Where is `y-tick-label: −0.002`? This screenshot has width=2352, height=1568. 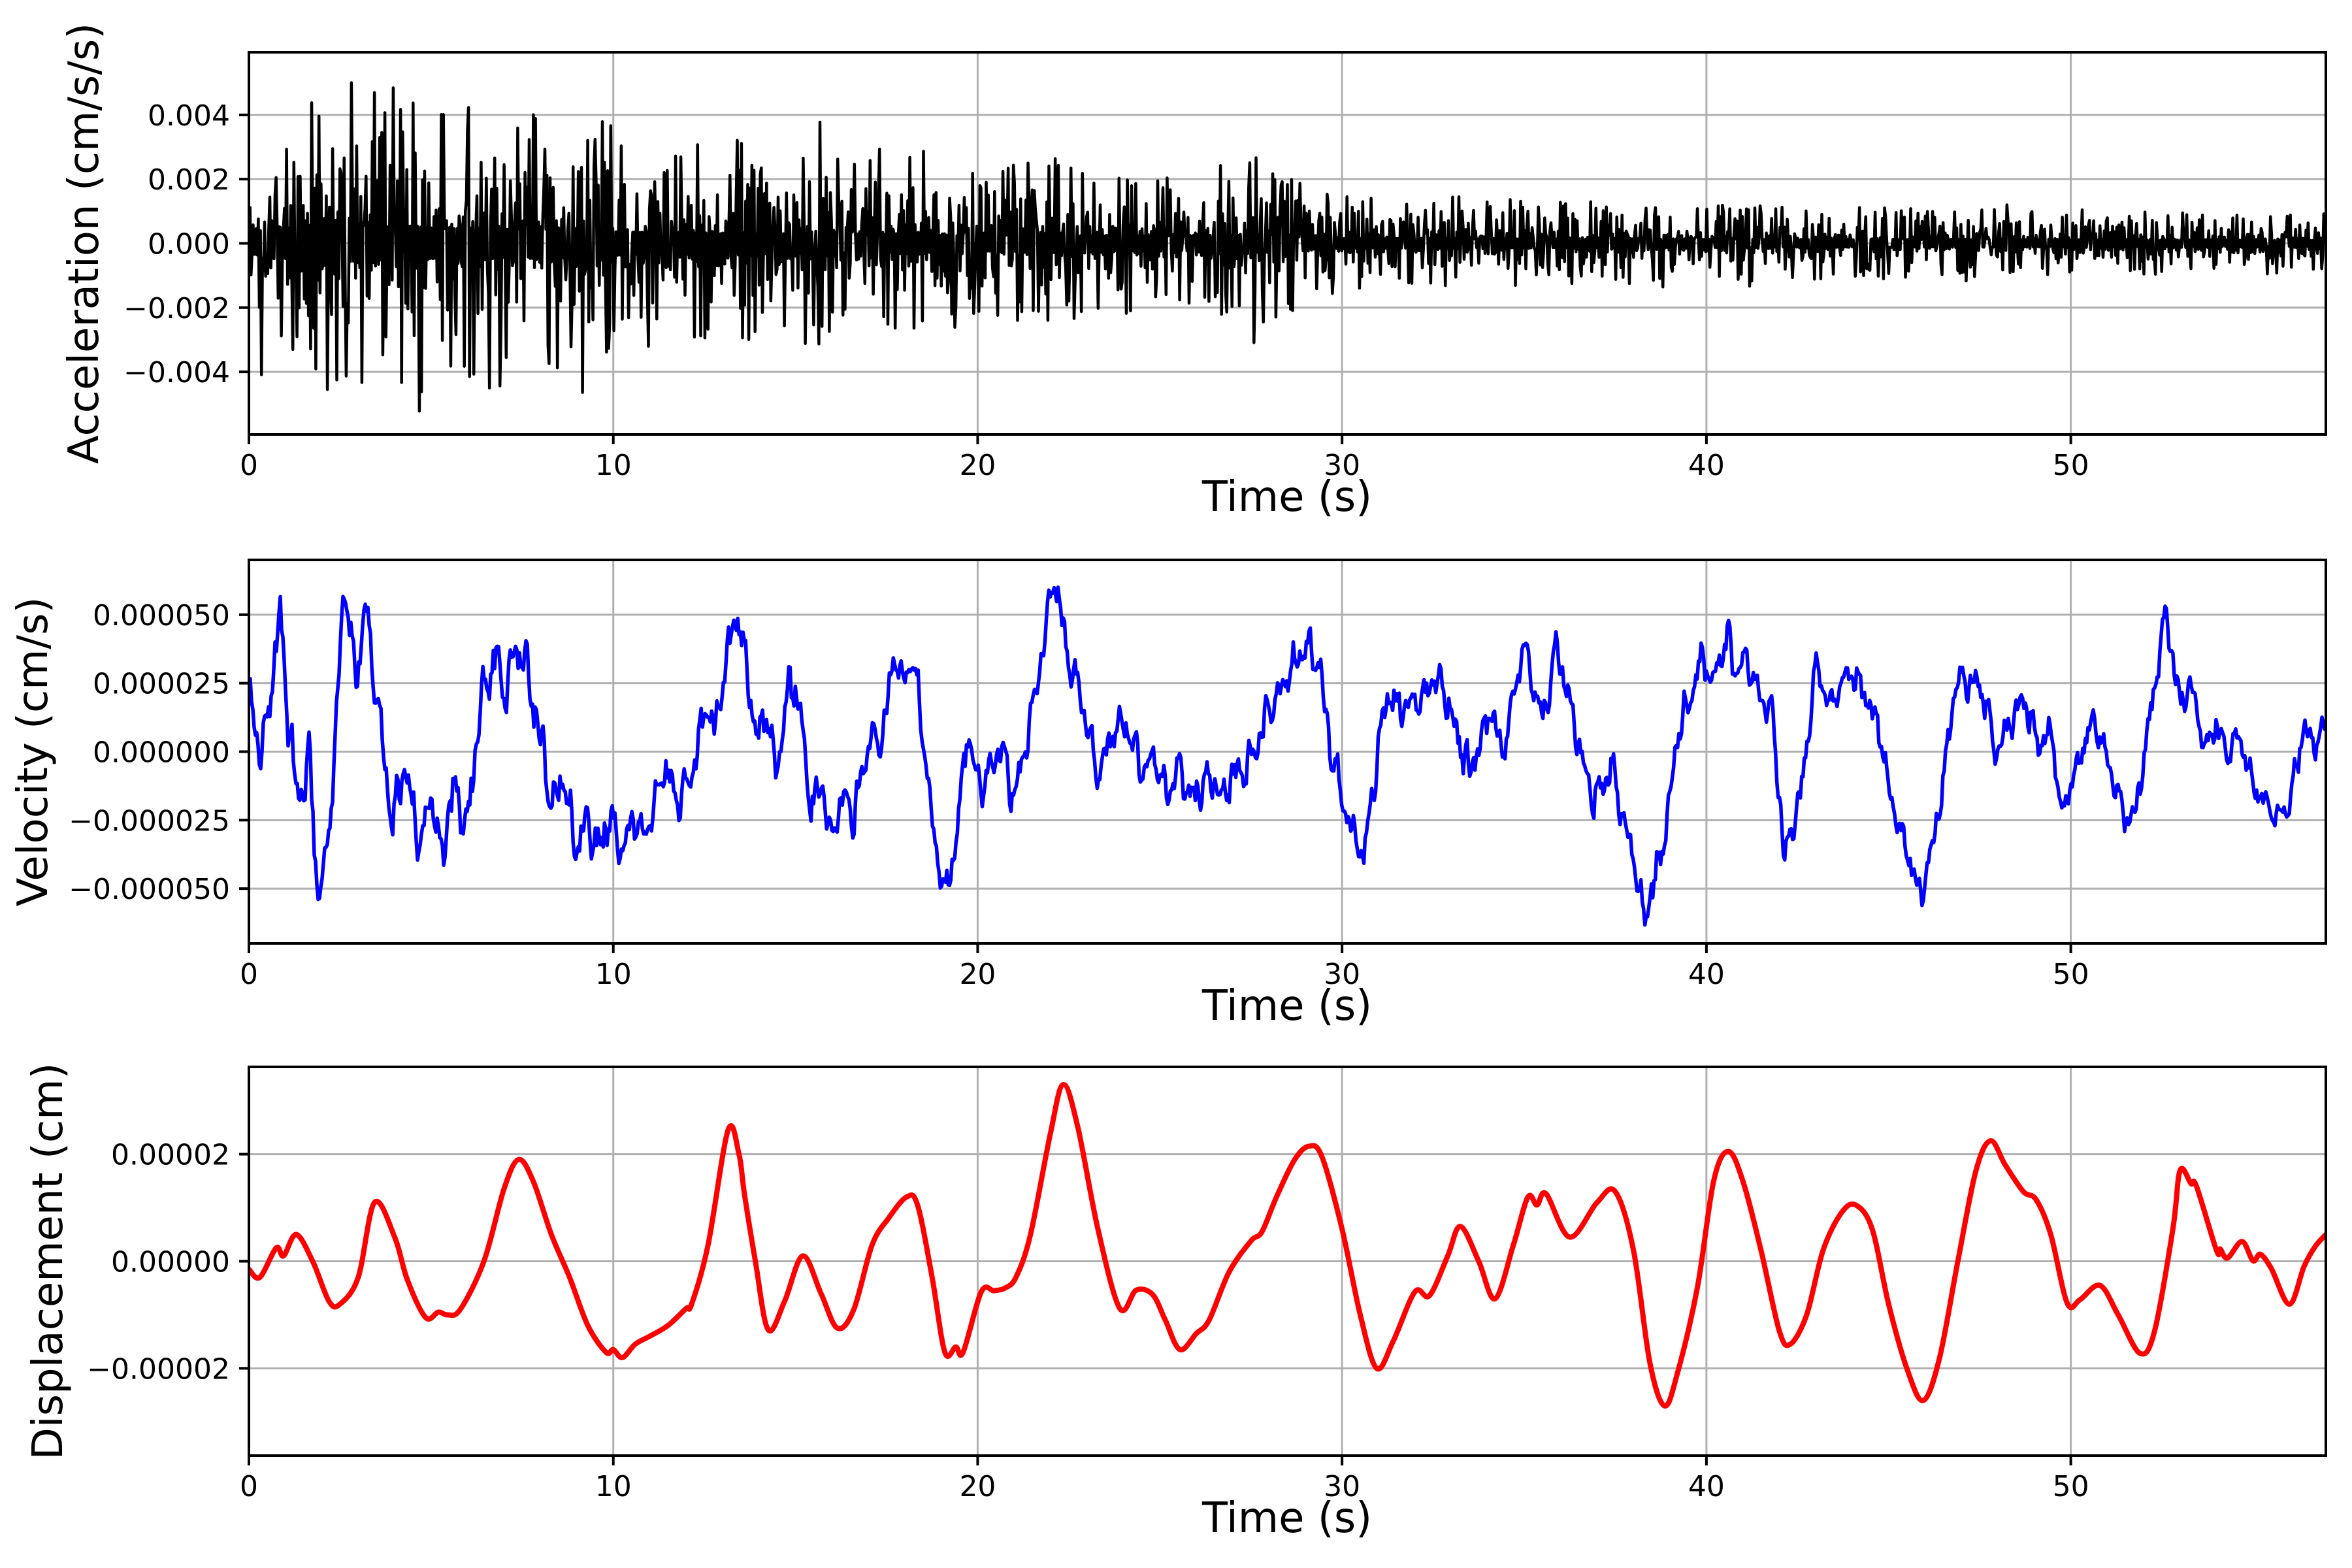
y-tick-label: −0.002 is located at coordinates (176, 308).